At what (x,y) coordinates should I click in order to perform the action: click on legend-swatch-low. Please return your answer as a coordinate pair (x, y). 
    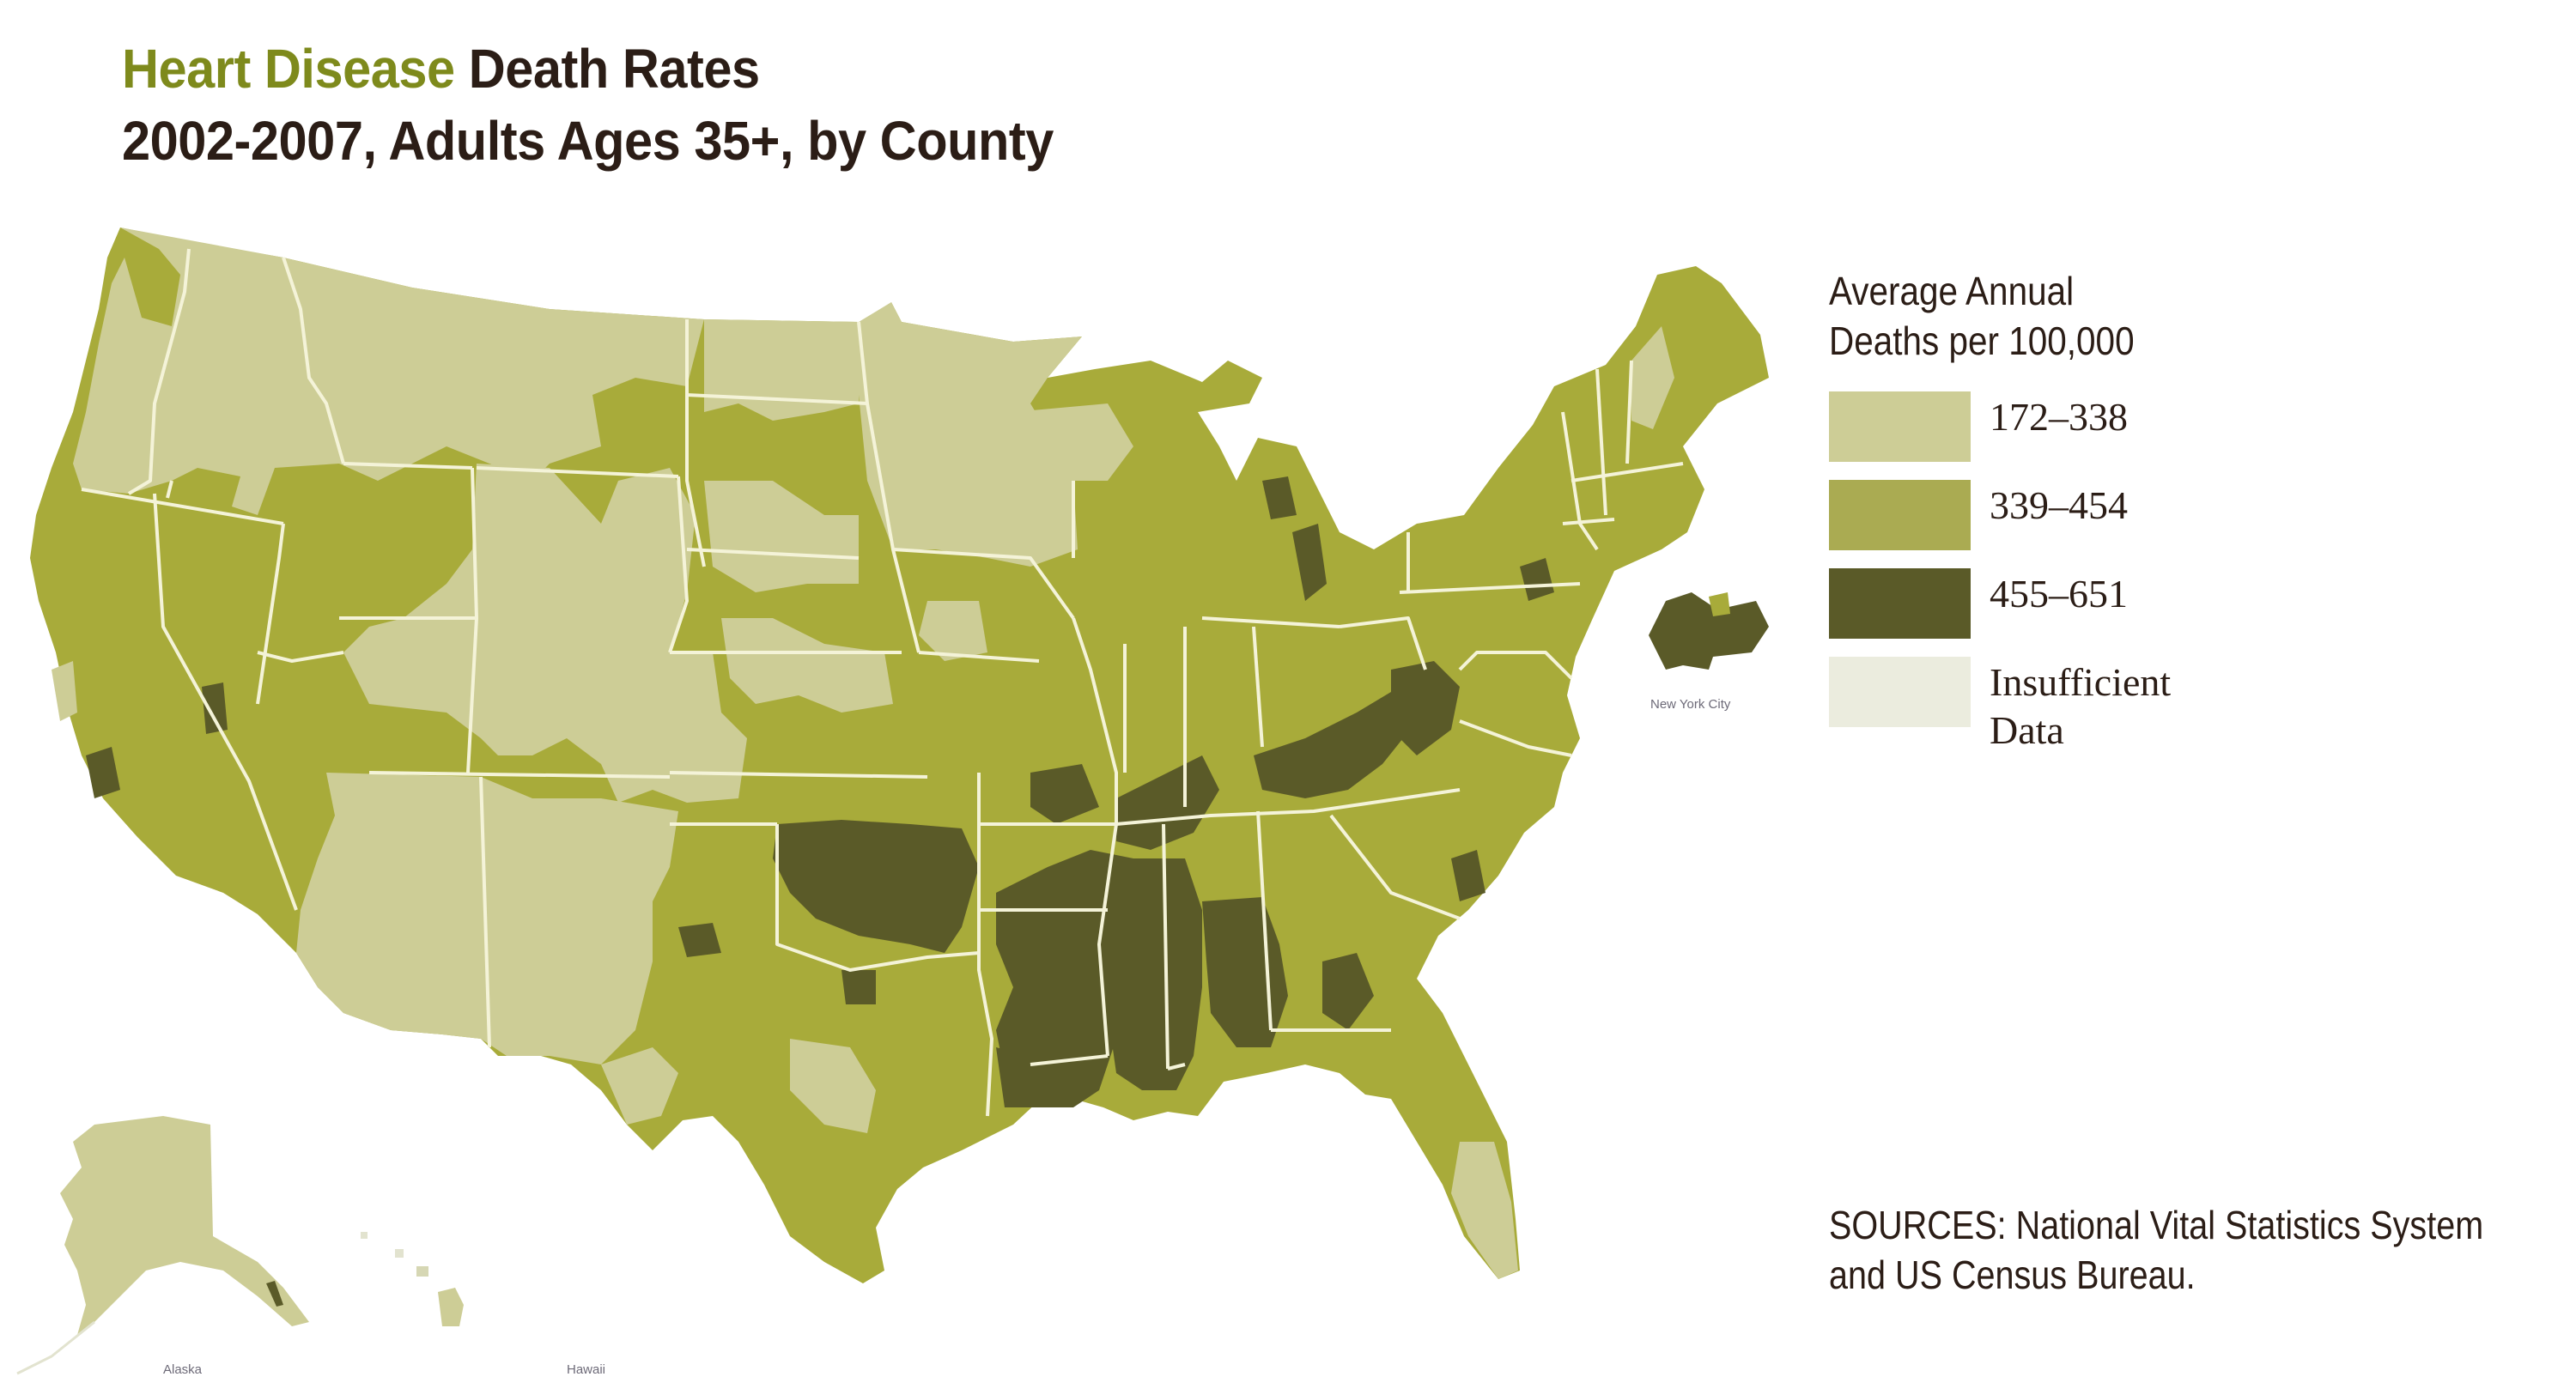
    Looking at the image, I should click on (1900, 426).